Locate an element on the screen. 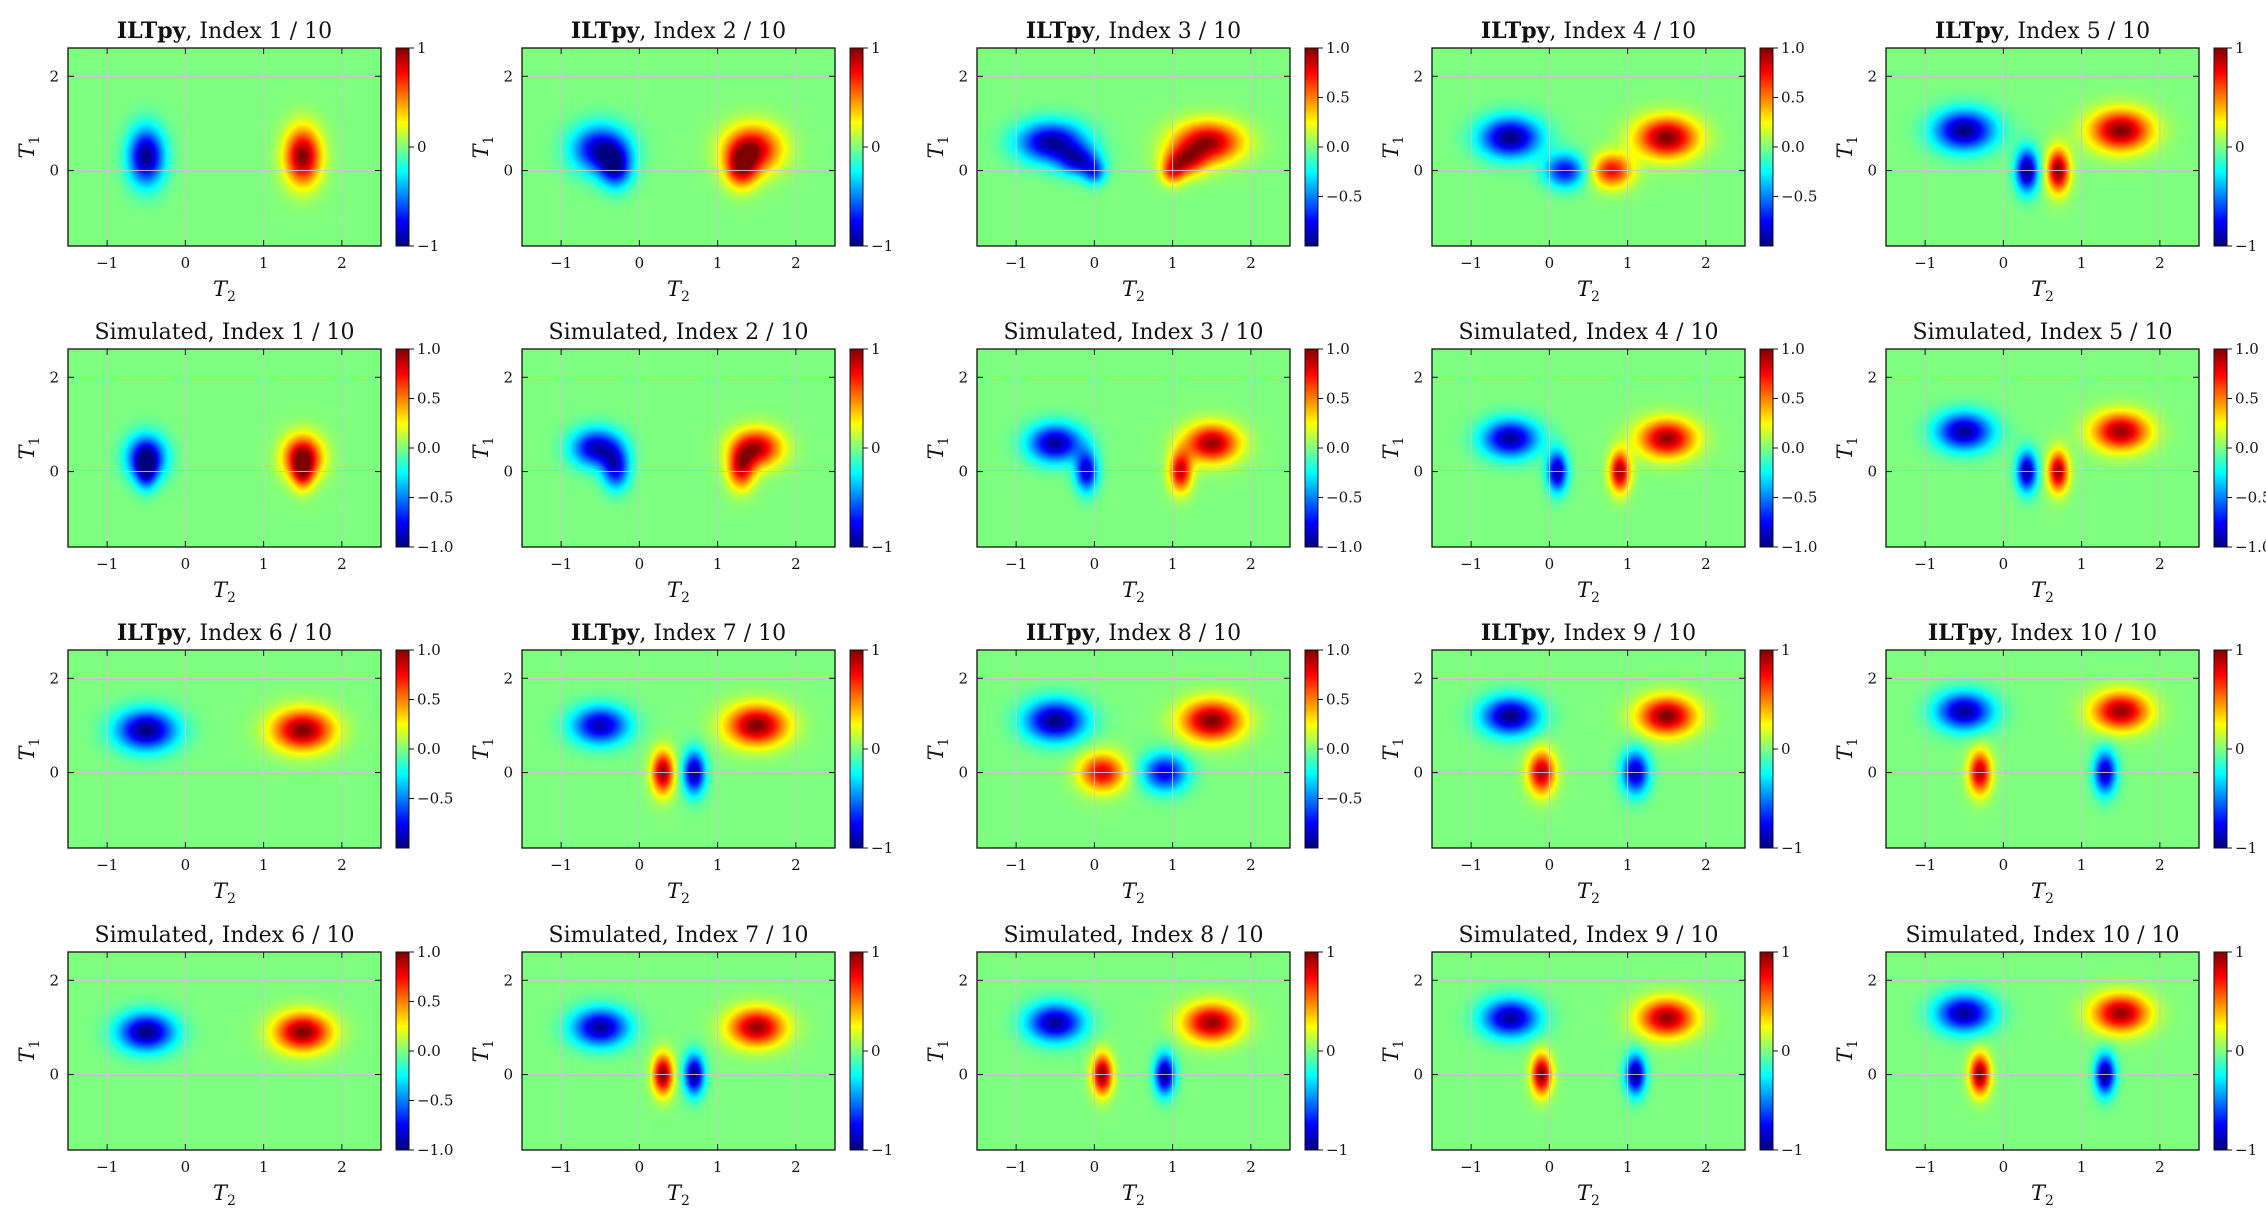  panel-title: Simulated, Index 6 / 10 is located at coordinates (225, 935).